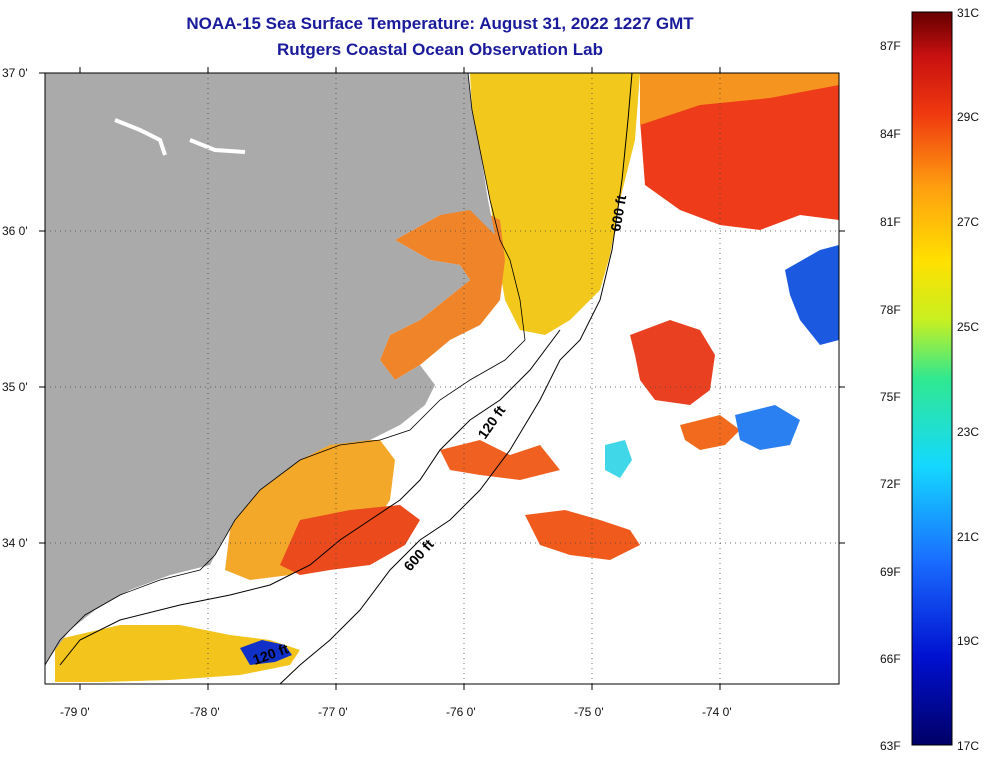  I want to click on colorbar-c-label: 25C, so click(968, 327).